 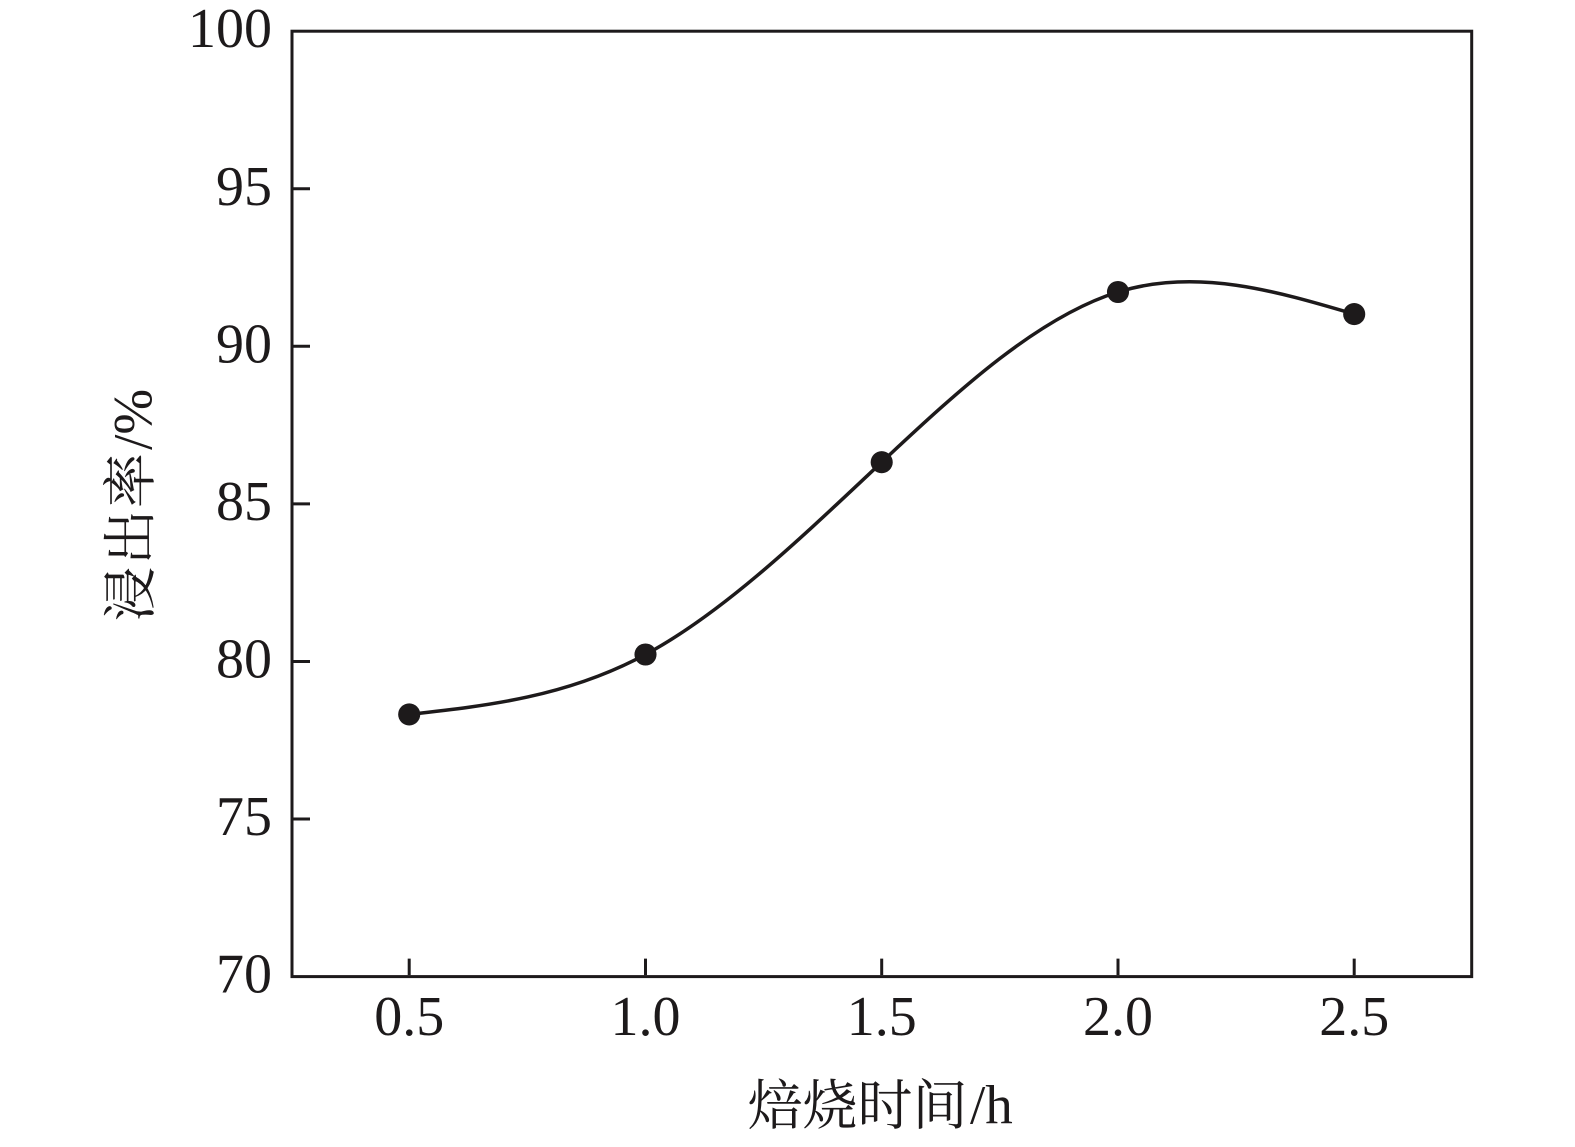 I want to click on svg-text: 1.5, so click(x=882, y=1017).